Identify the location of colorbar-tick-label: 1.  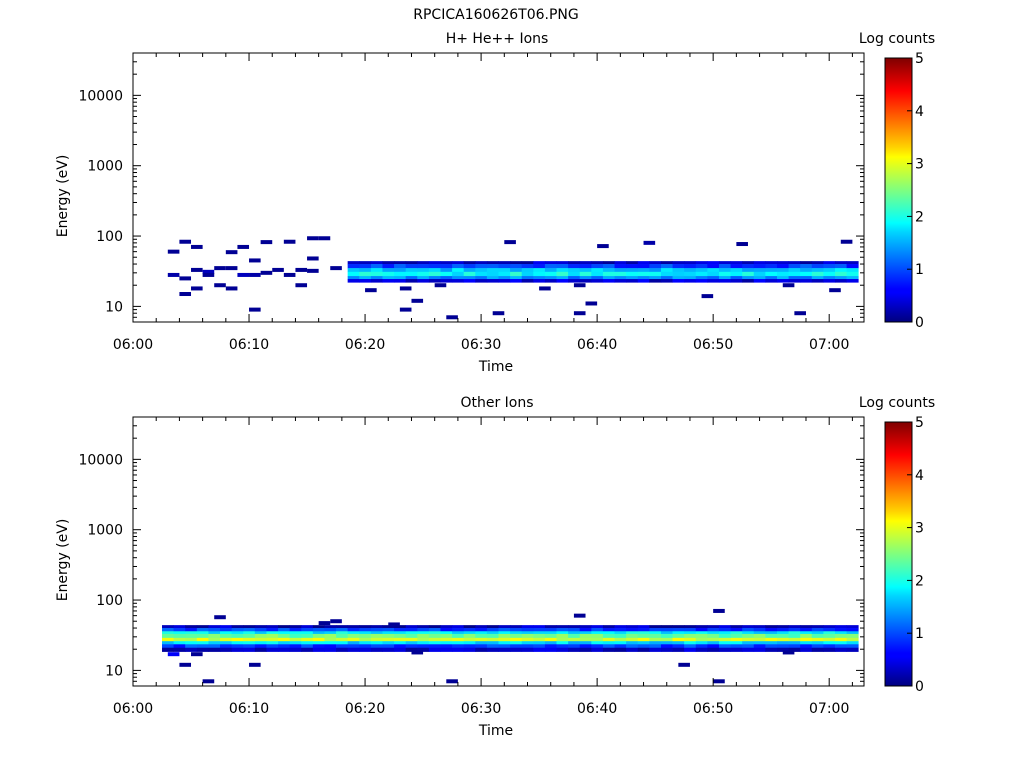
(919, 270).